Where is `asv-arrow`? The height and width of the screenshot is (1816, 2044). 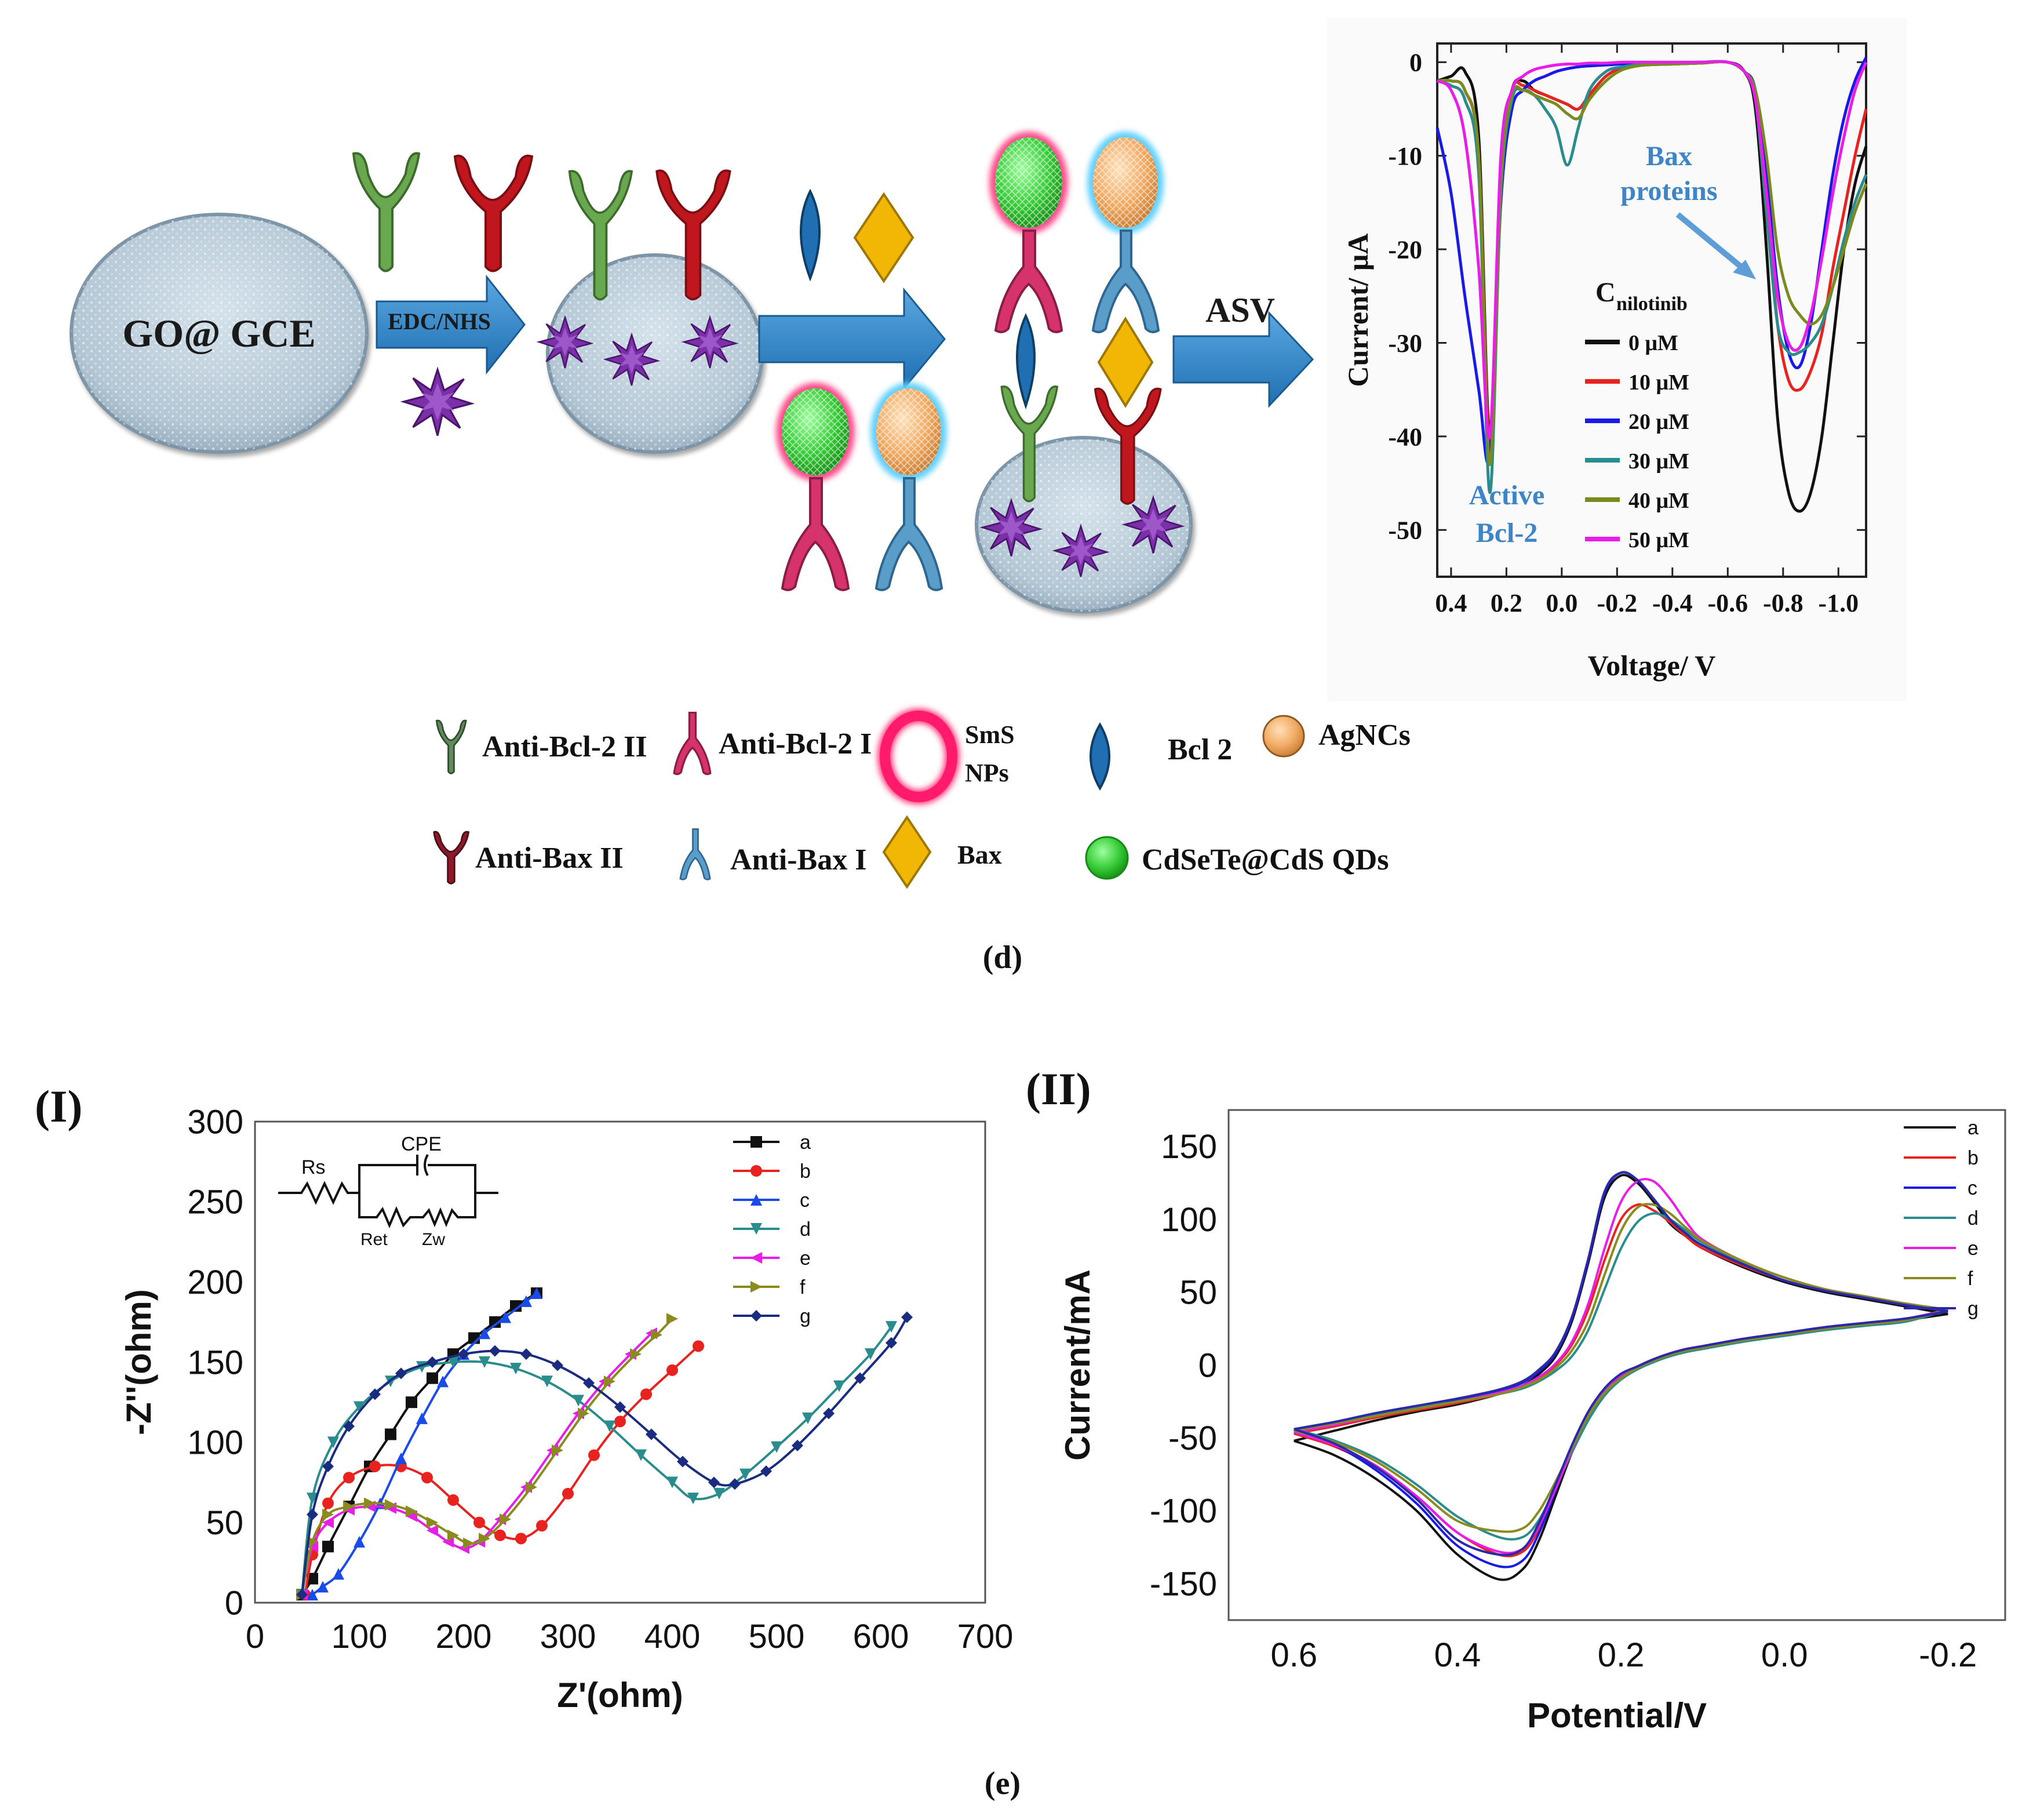
asv-arrow is located at coordinates (1243, 360).